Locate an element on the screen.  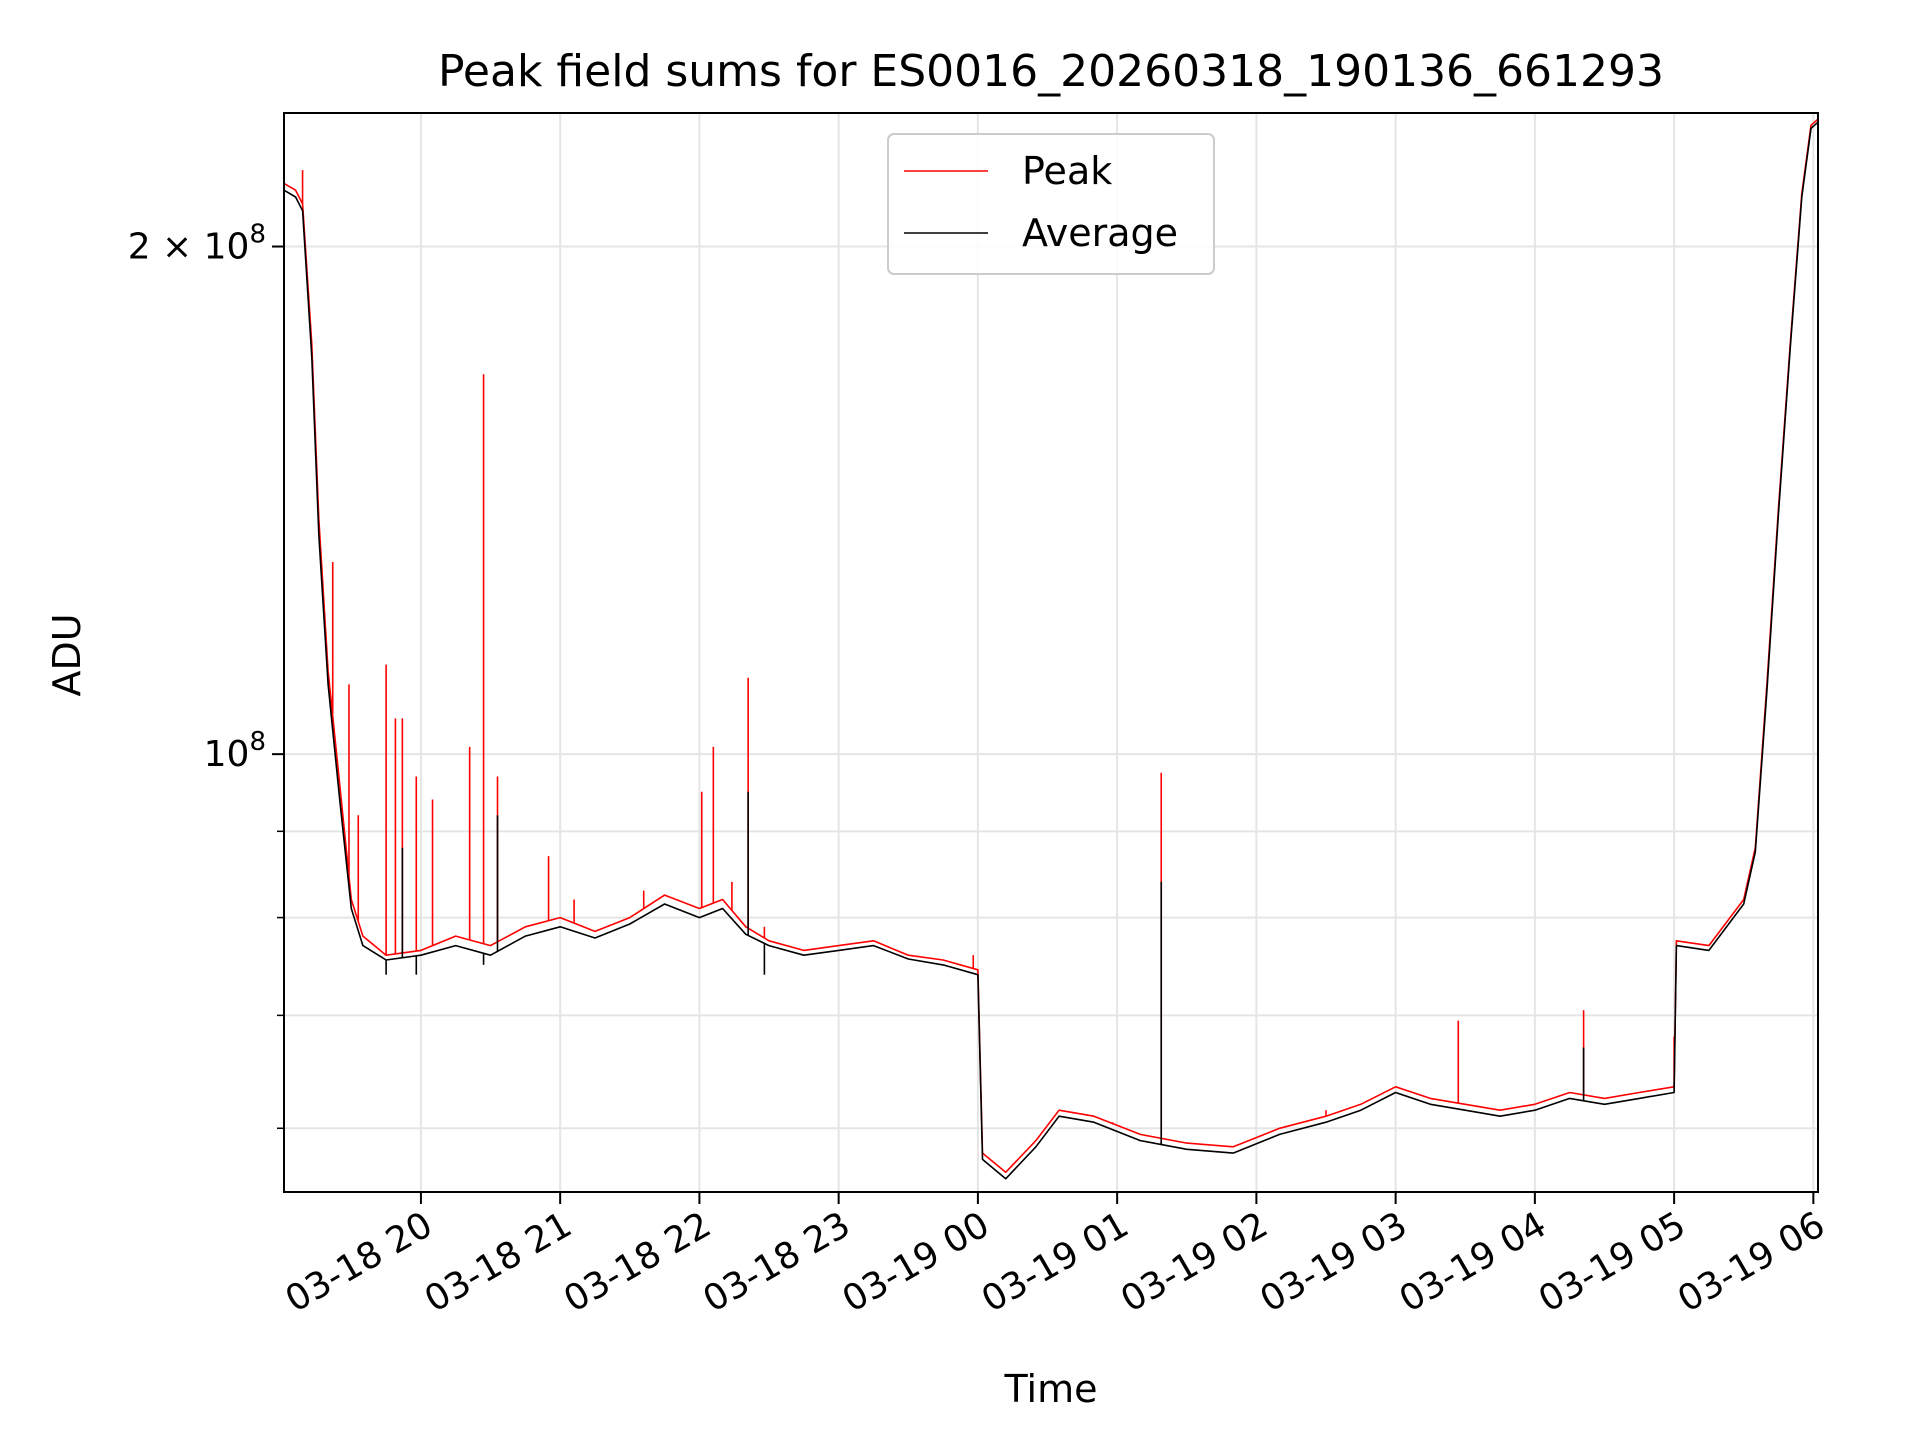
legend-label-peak: Peak is located at coordinates (1067, 171).